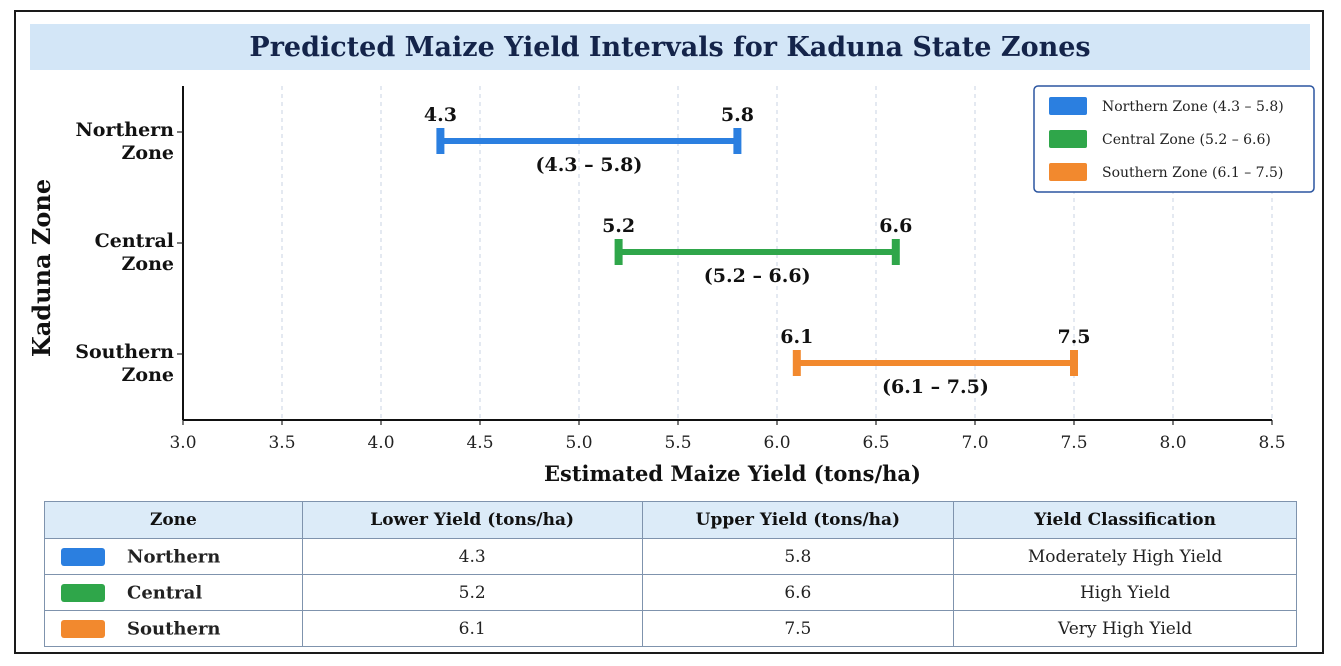 The width and height of the screenshot is (1341, 666). What do you see at coordinates (796, 337) in the screenshot?
I see `lower-value-label: 6.1` at bounding box center [796, 337].